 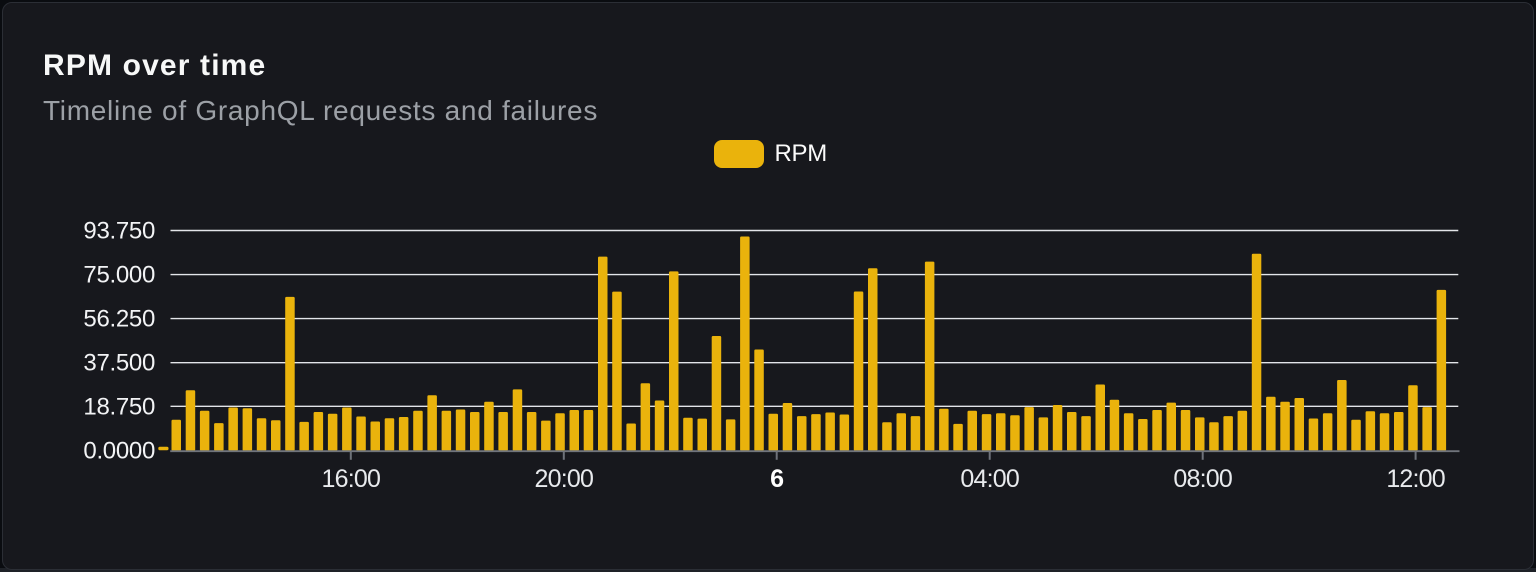 I want to click on svg-text: 37.500, so click(x=119, y=363).